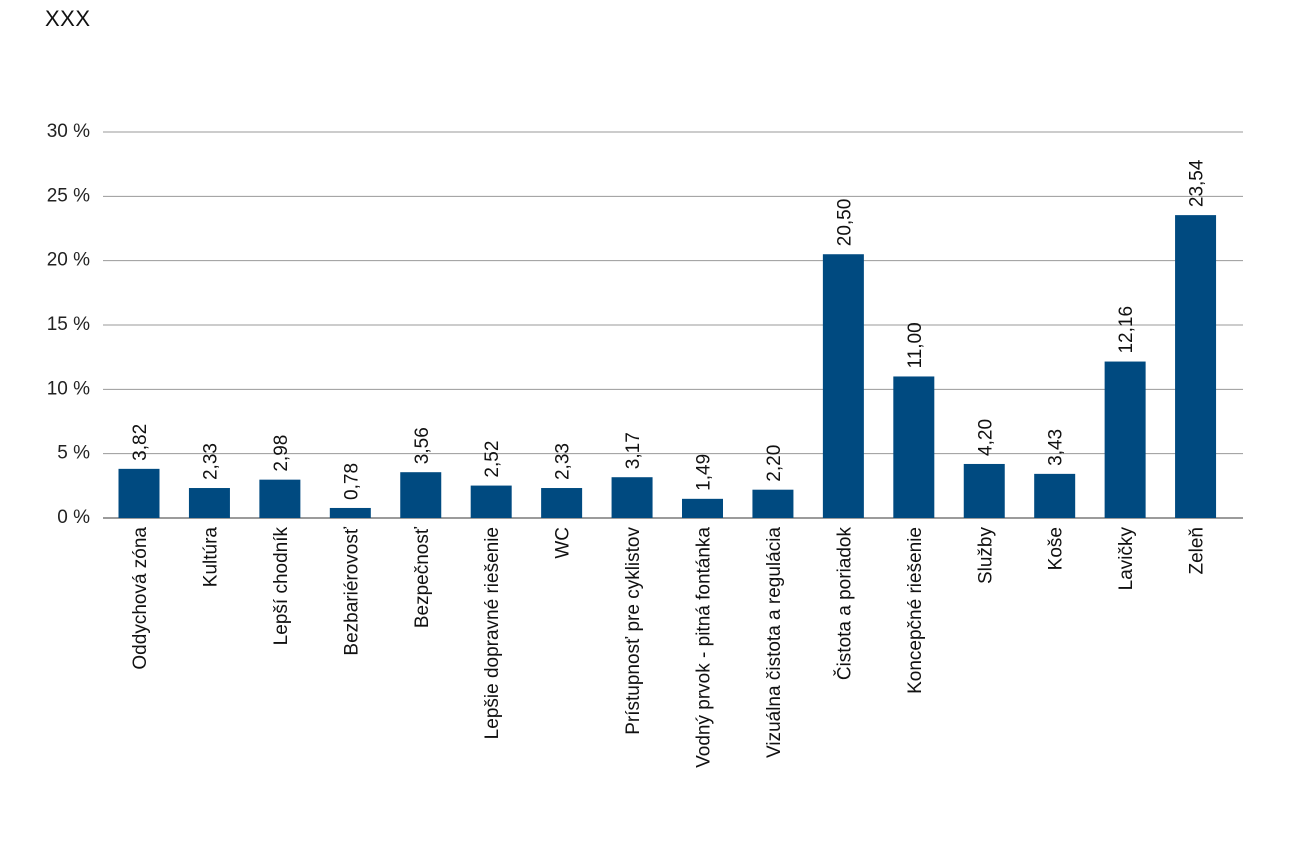 This screenshot has width=1290, height=868. I want to click on chart-title: XXX, so click(68, 18).